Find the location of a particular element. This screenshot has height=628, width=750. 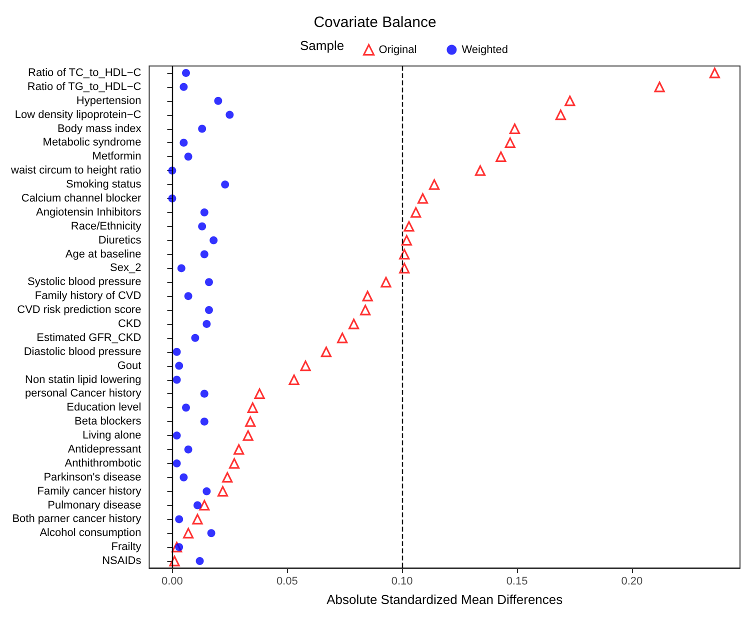

y-tick-label: Body mass index is located at coordinates (99, 128).